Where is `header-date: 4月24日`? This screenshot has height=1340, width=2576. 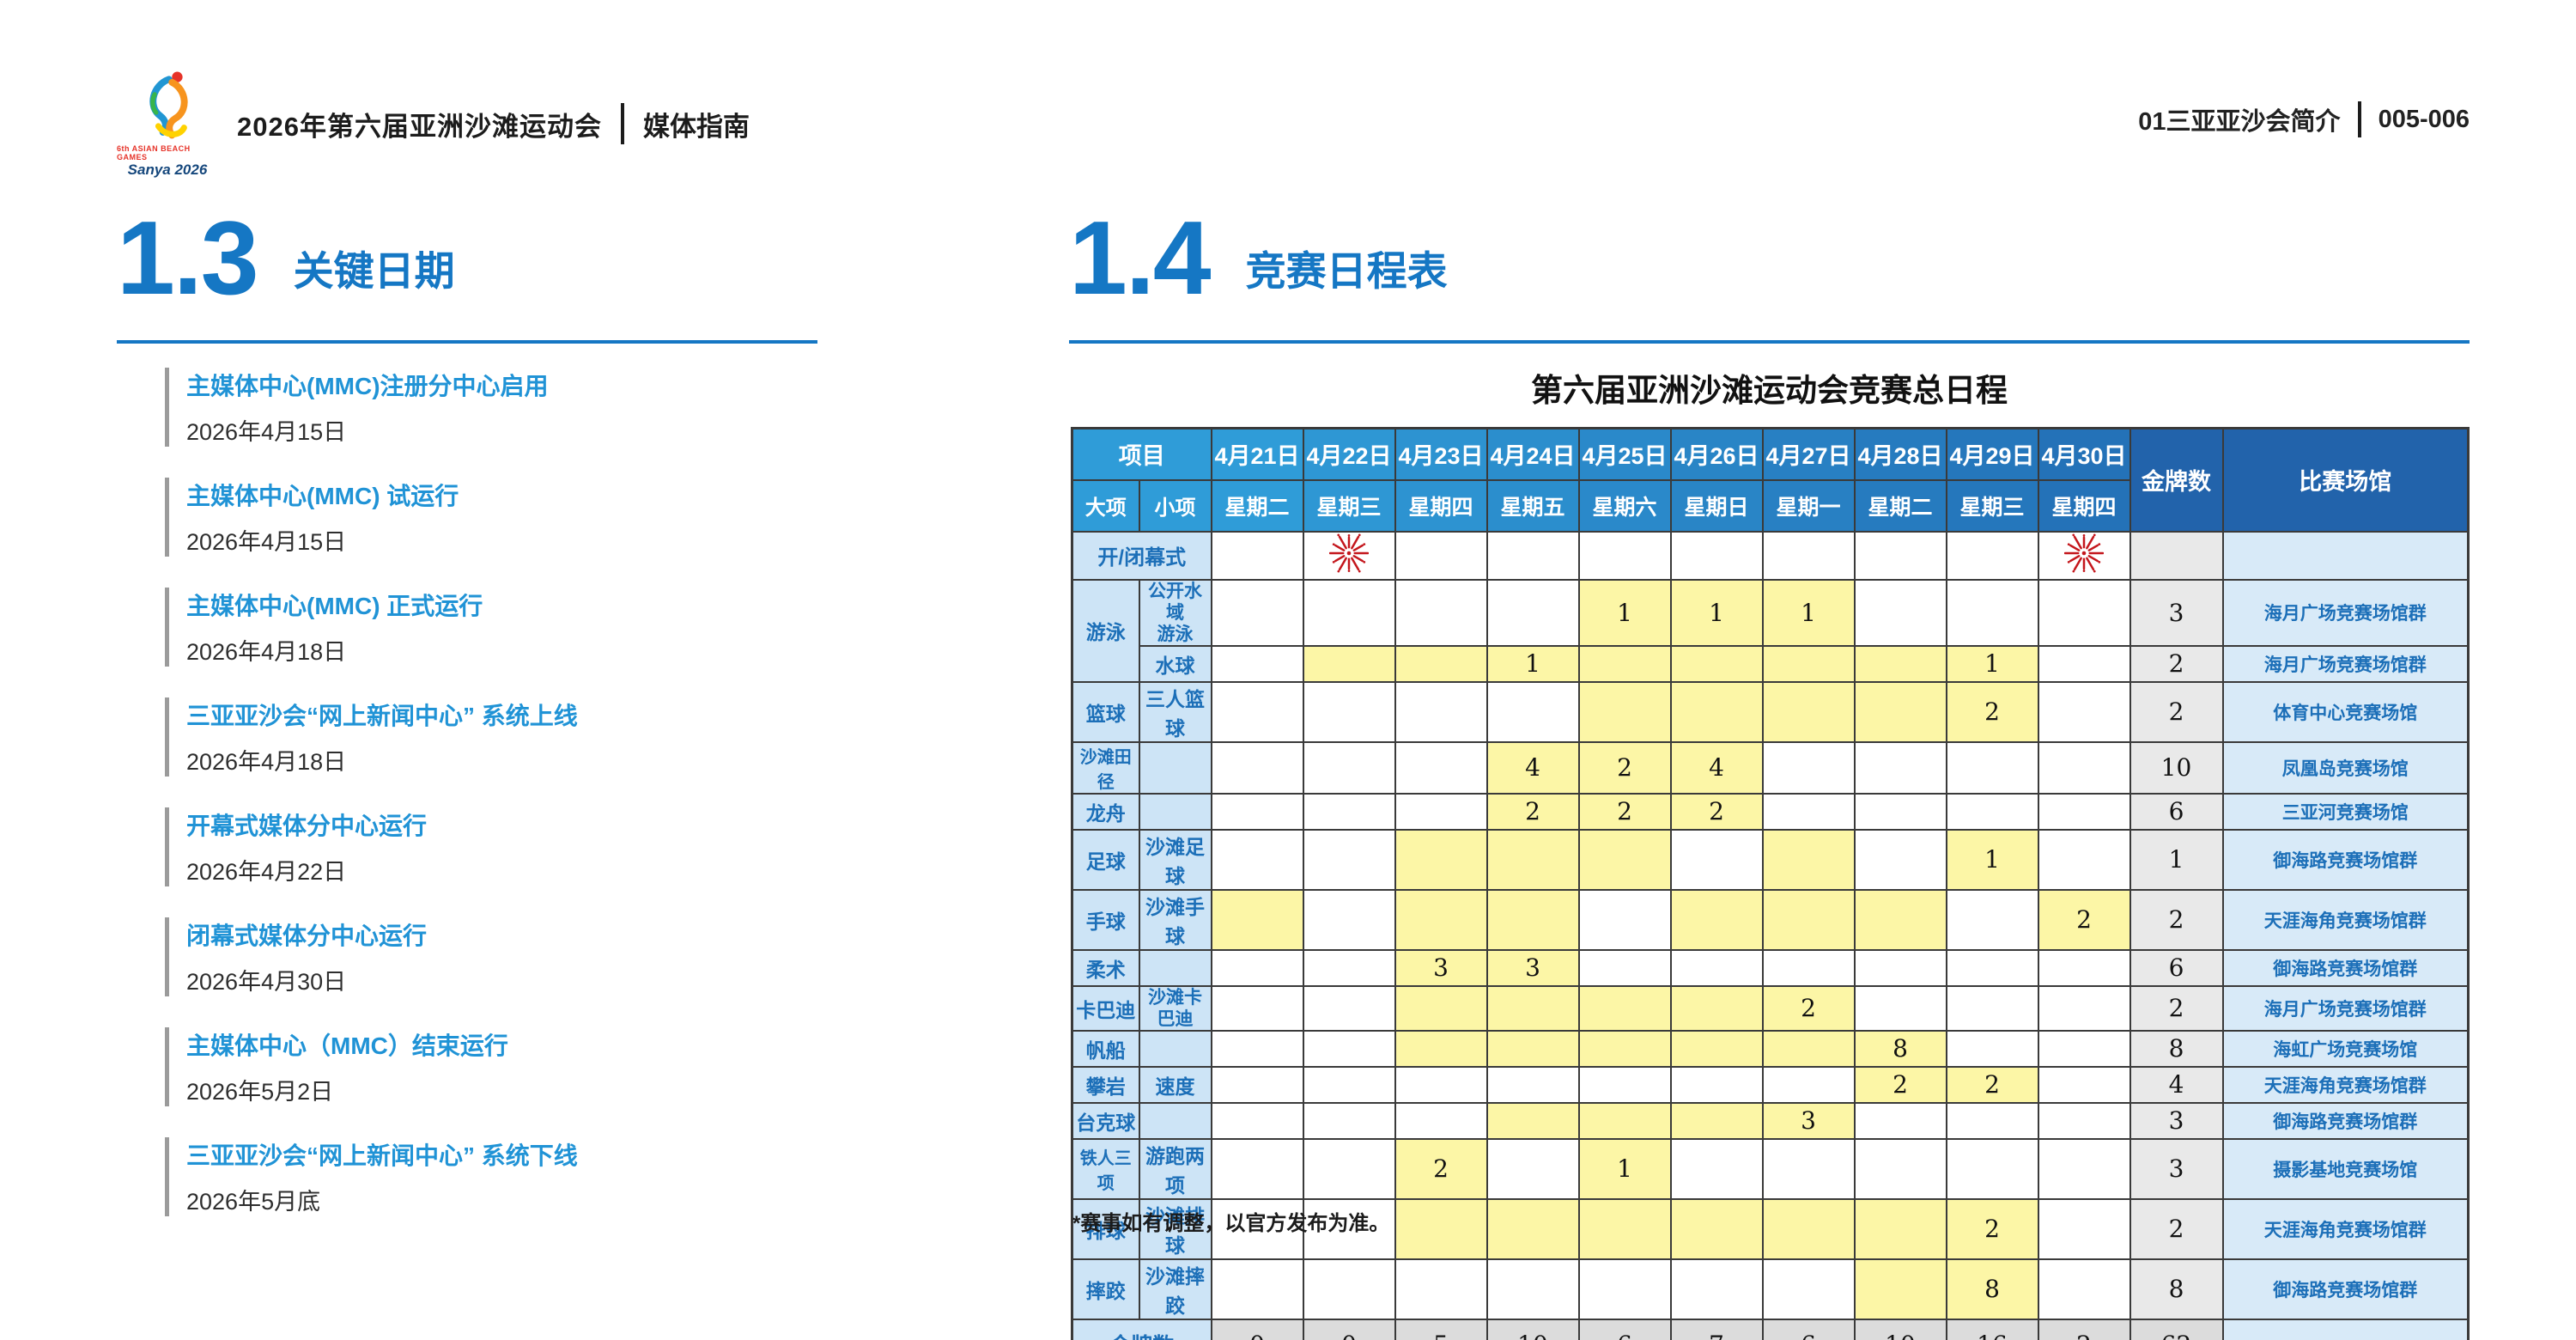 header-date: 4月24日 is located at coordinates (1532, 454).